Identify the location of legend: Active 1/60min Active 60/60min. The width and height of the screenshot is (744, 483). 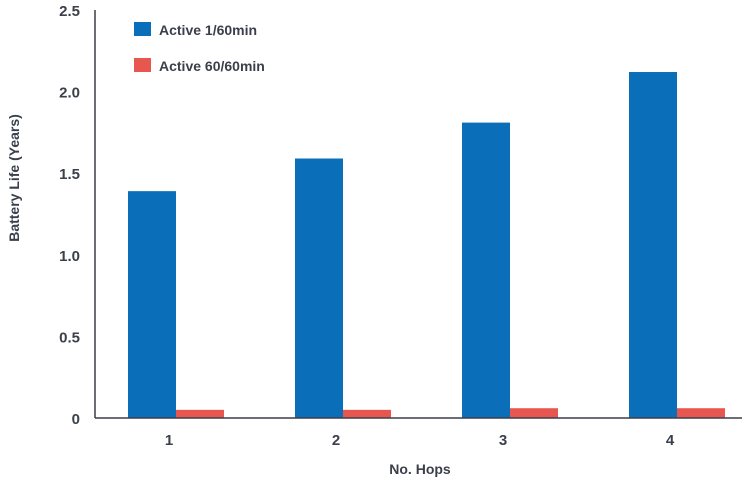
(199, 48).